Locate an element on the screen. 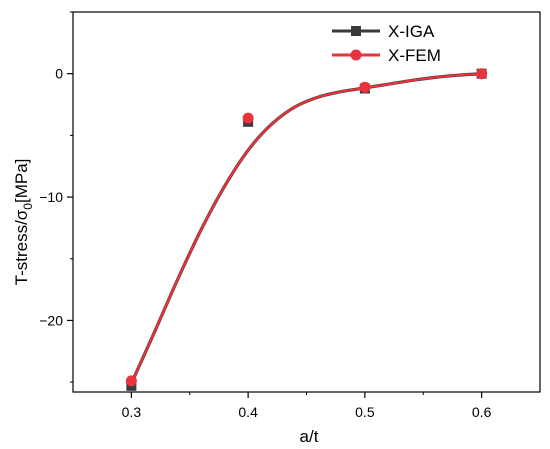  legend-x-iga-label: X-IGA is located at coordinates (411, 31).